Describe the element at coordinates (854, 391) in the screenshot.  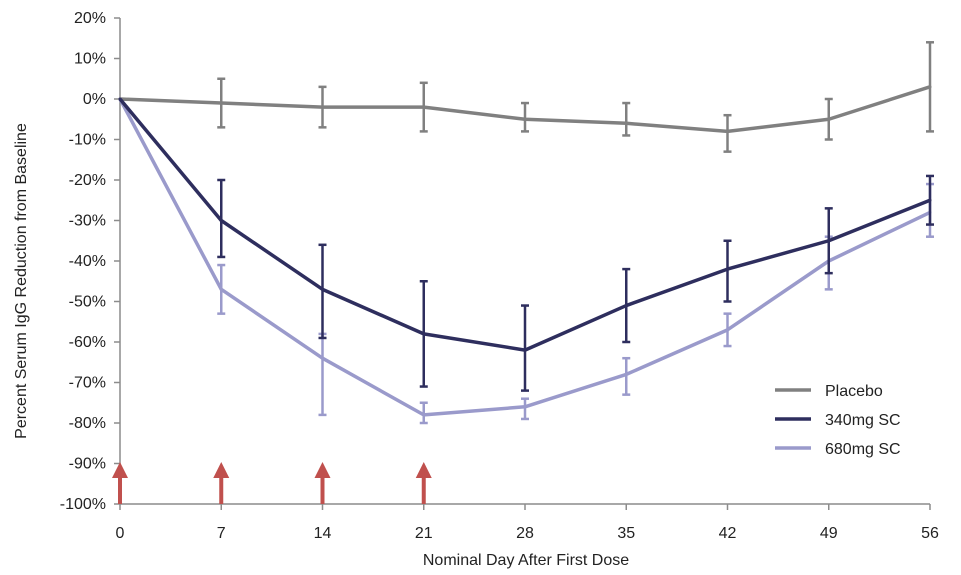
I see `legend-label: Placebo` at that location.